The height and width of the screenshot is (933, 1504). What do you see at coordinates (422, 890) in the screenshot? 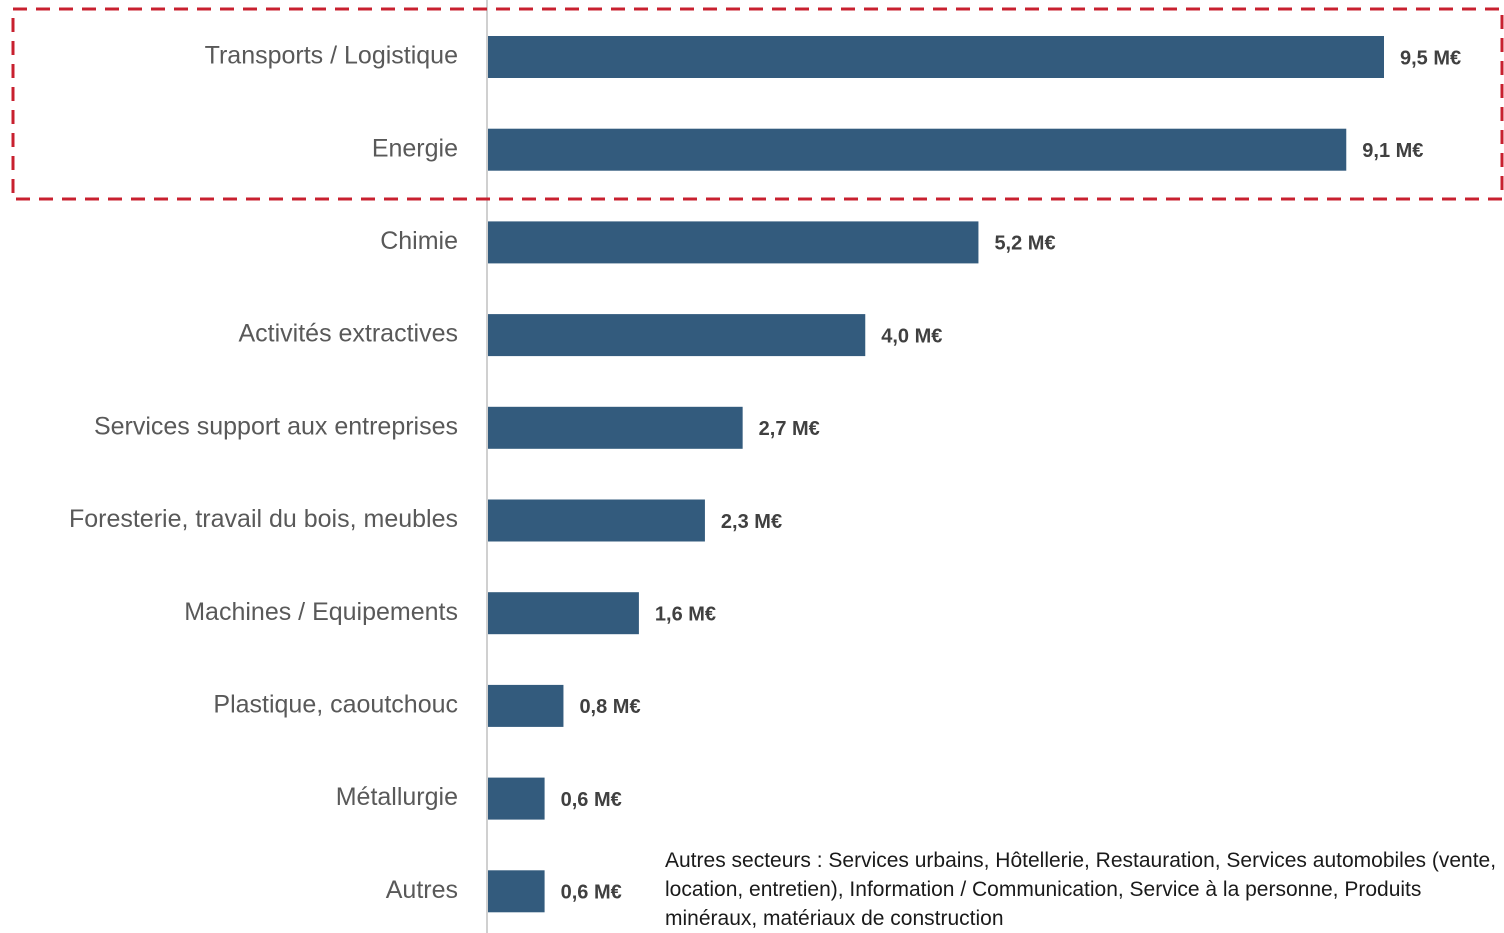
I see `category-label: Autres` at bounding box center [422, 890].